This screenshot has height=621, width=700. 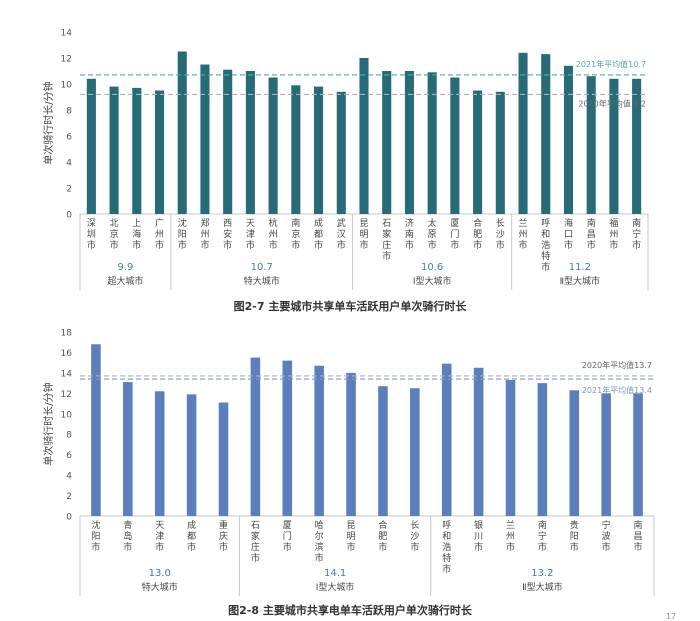 I want to click on y-tick-label: 8, so click(x=69, y=112).